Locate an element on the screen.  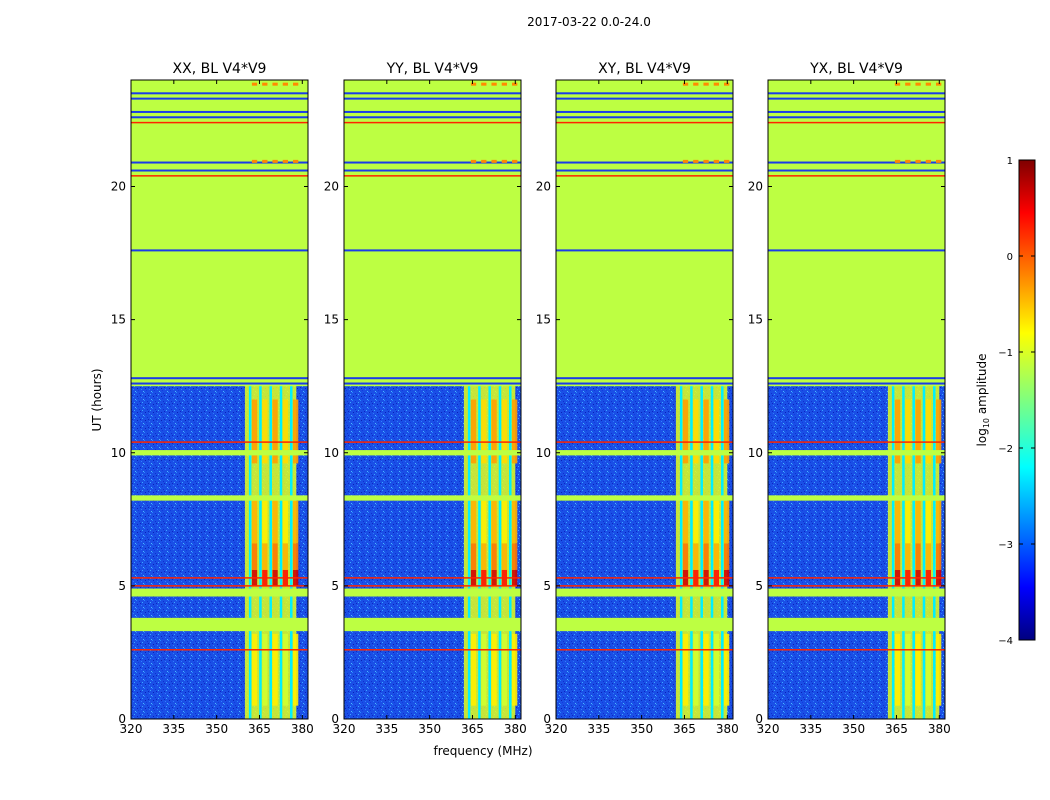
y-tick-label: 10 is located at coordinates (331, 453).